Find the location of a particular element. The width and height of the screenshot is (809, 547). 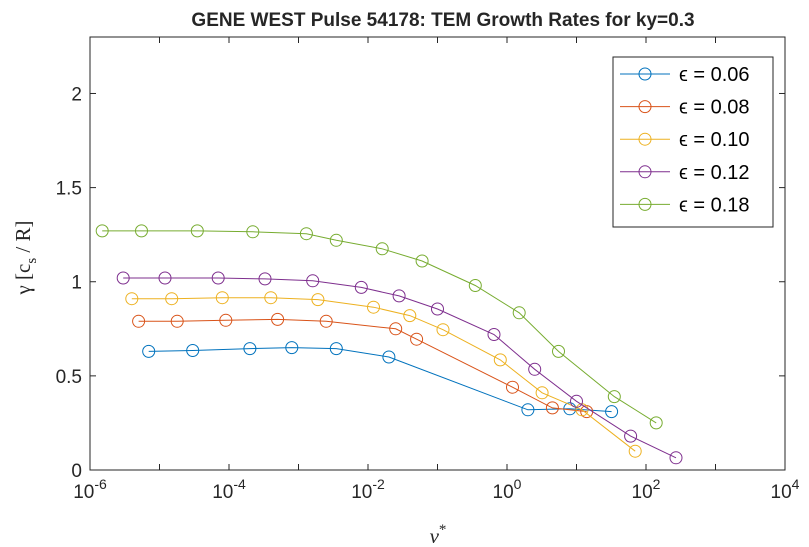

legend-entry: ϵ = 0.12 is located at coordinates (685, 173).